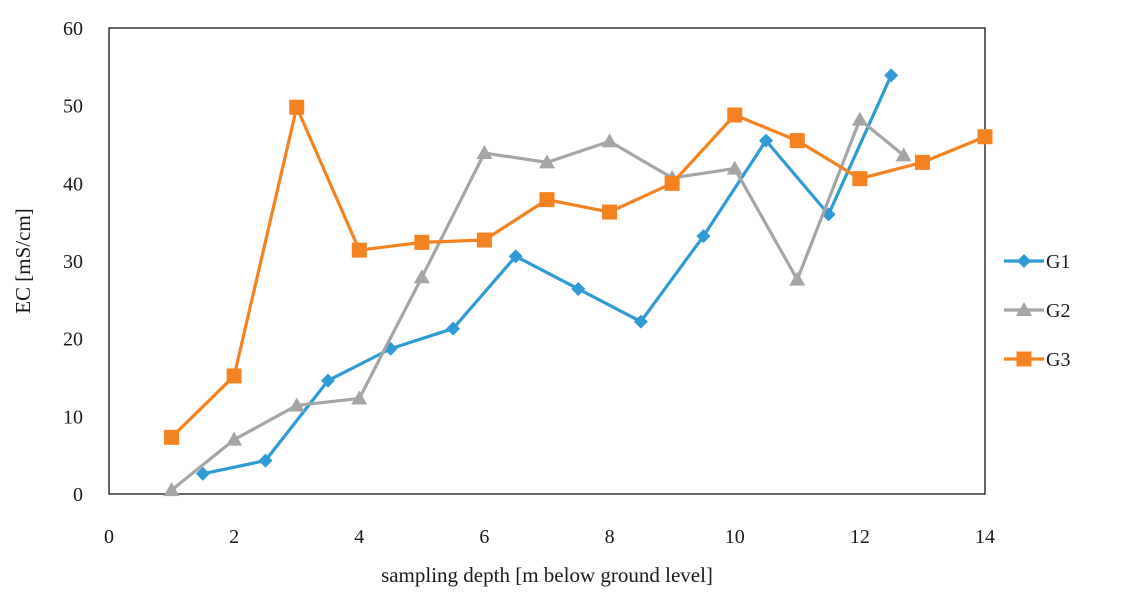  I want to click on y-tick-label: 20, so click(73, 340).